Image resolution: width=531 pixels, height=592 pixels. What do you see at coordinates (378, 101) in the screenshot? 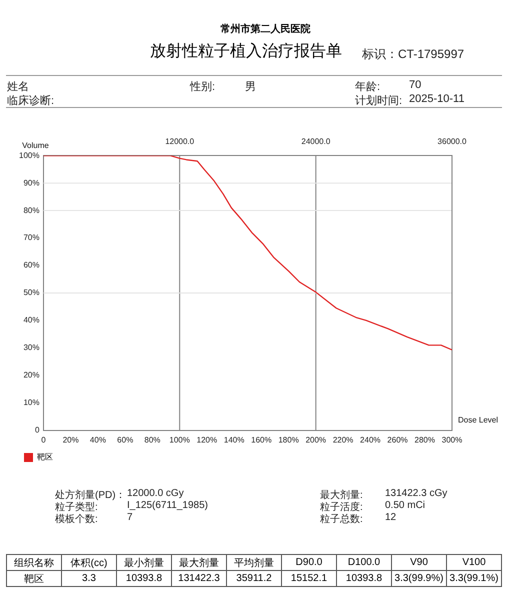
I see `text: 计划时间:` at bounding box center [378, 101].